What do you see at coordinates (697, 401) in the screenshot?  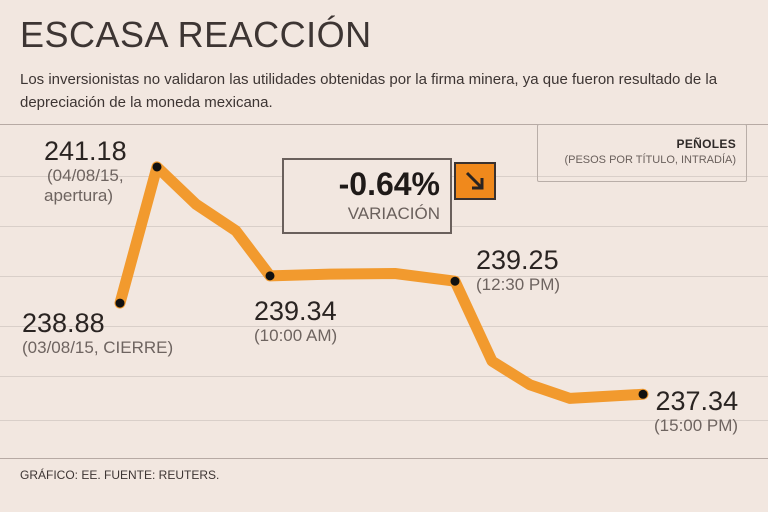 I see `point-value: 237.34` at bounding box center [697, 401].